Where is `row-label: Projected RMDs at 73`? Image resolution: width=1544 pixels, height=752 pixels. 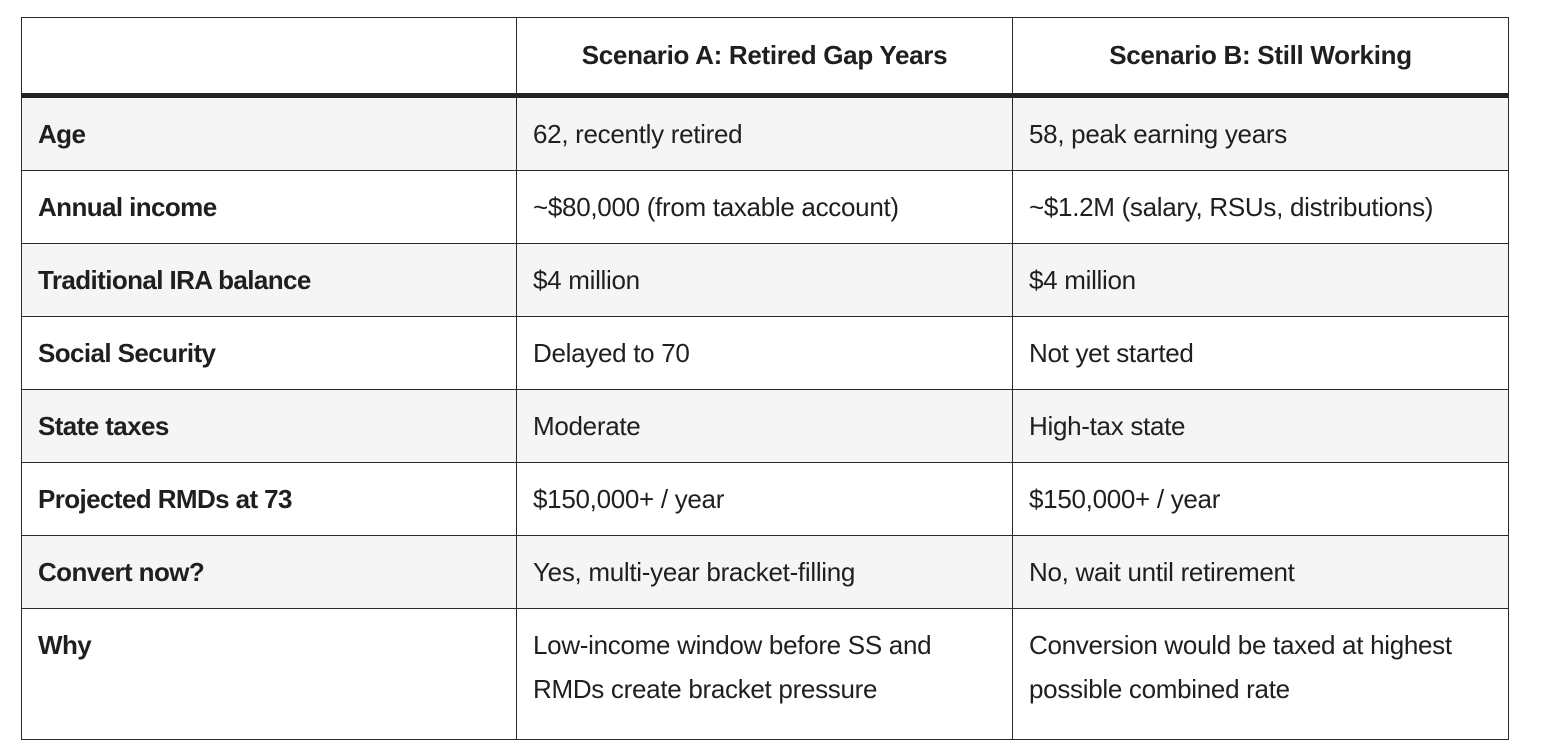
row-label: Projected RMDs at 73 is located at coordinates (269, 499).